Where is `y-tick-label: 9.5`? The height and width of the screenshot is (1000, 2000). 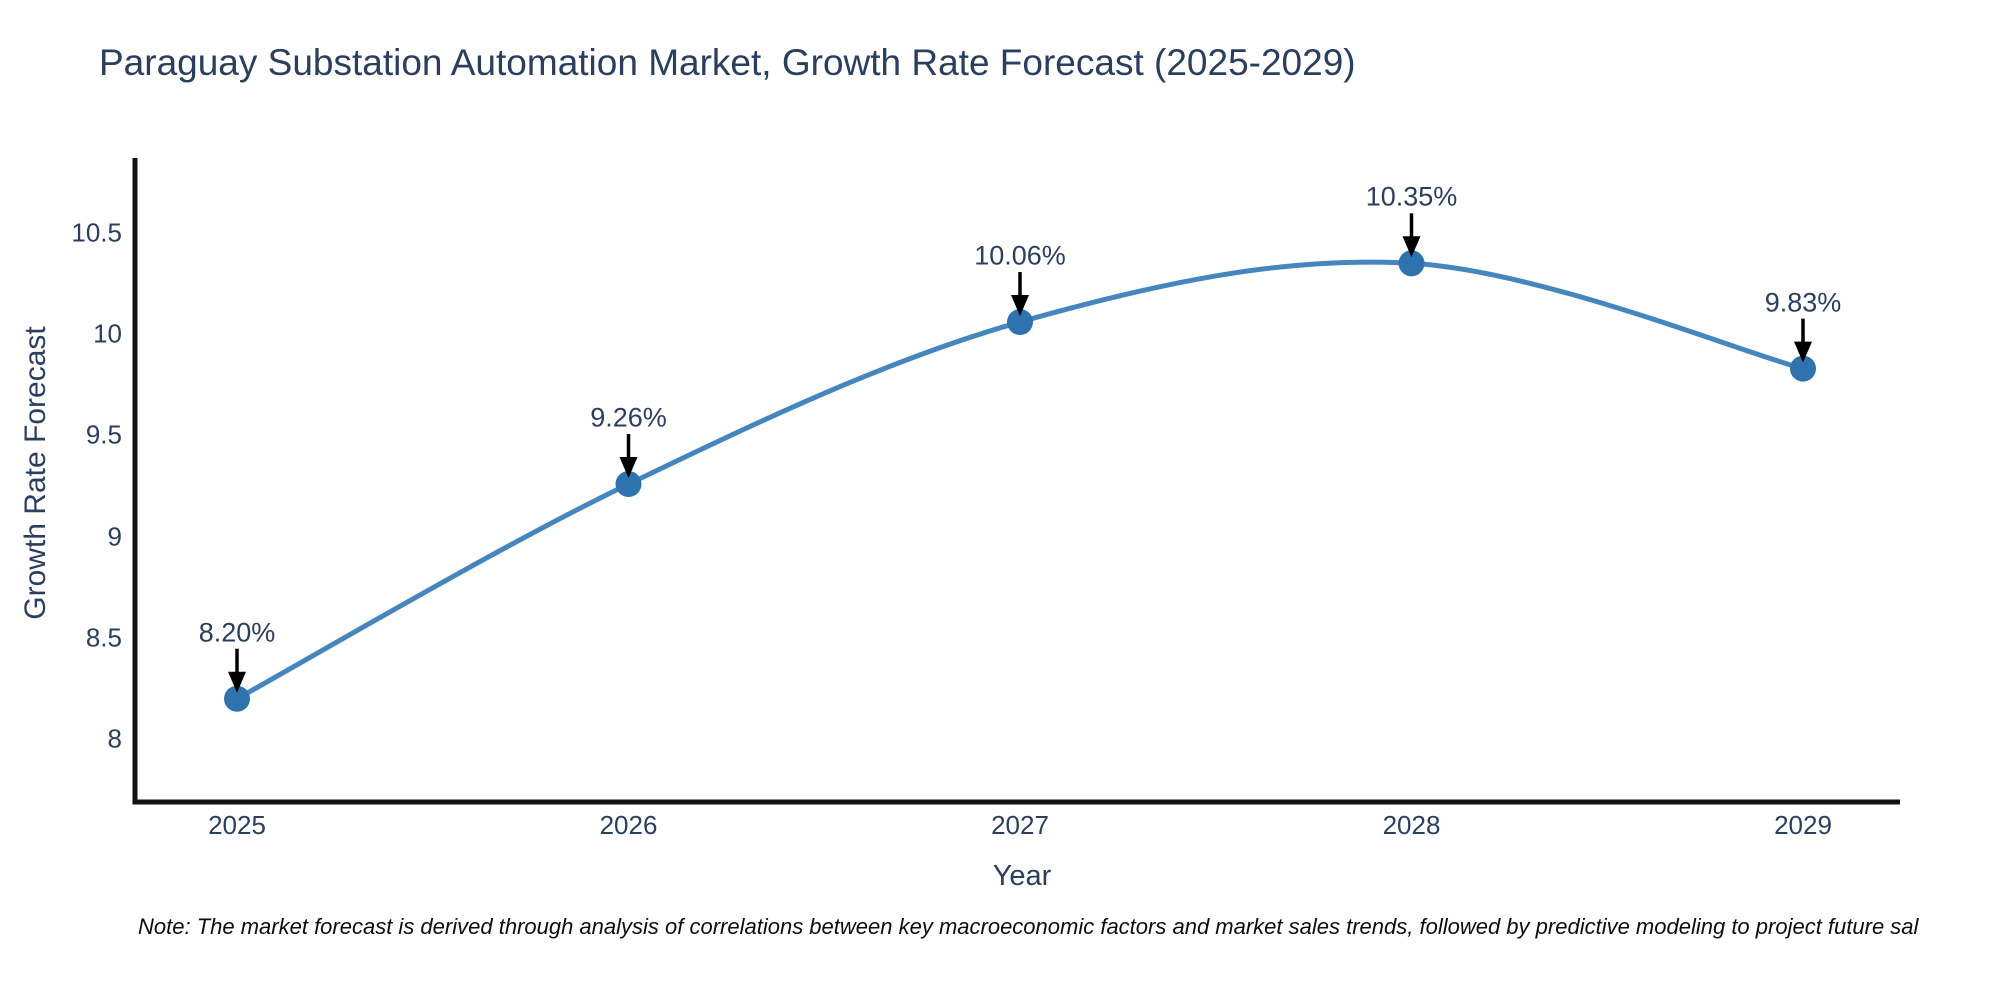
y-tick-label: 9.5 is located at coordinates (103, 434).